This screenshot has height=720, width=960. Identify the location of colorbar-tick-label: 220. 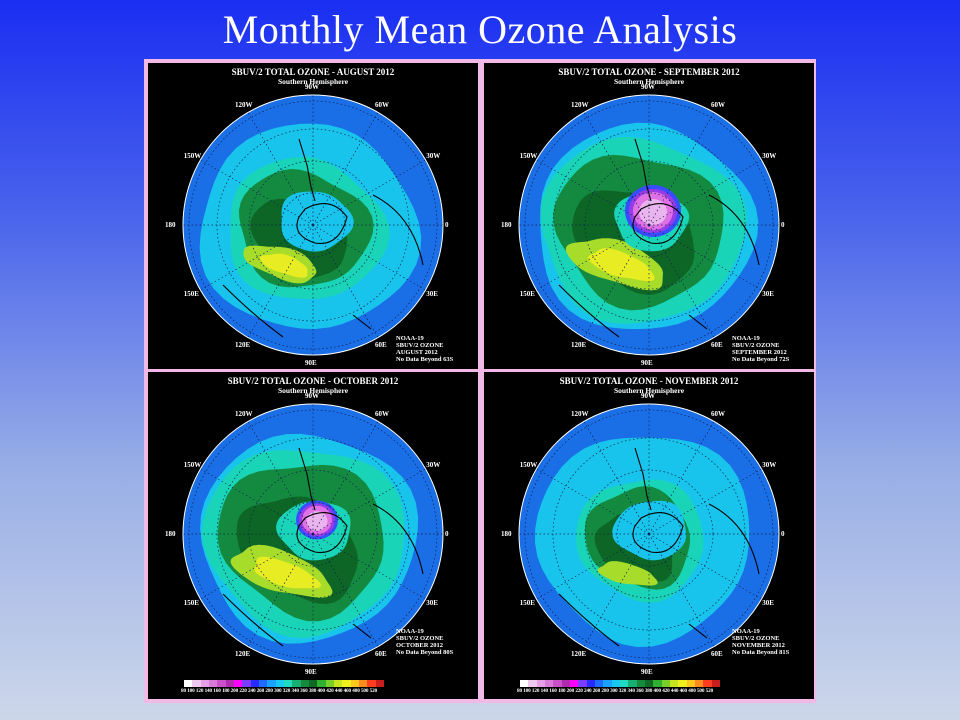
(243, 691).